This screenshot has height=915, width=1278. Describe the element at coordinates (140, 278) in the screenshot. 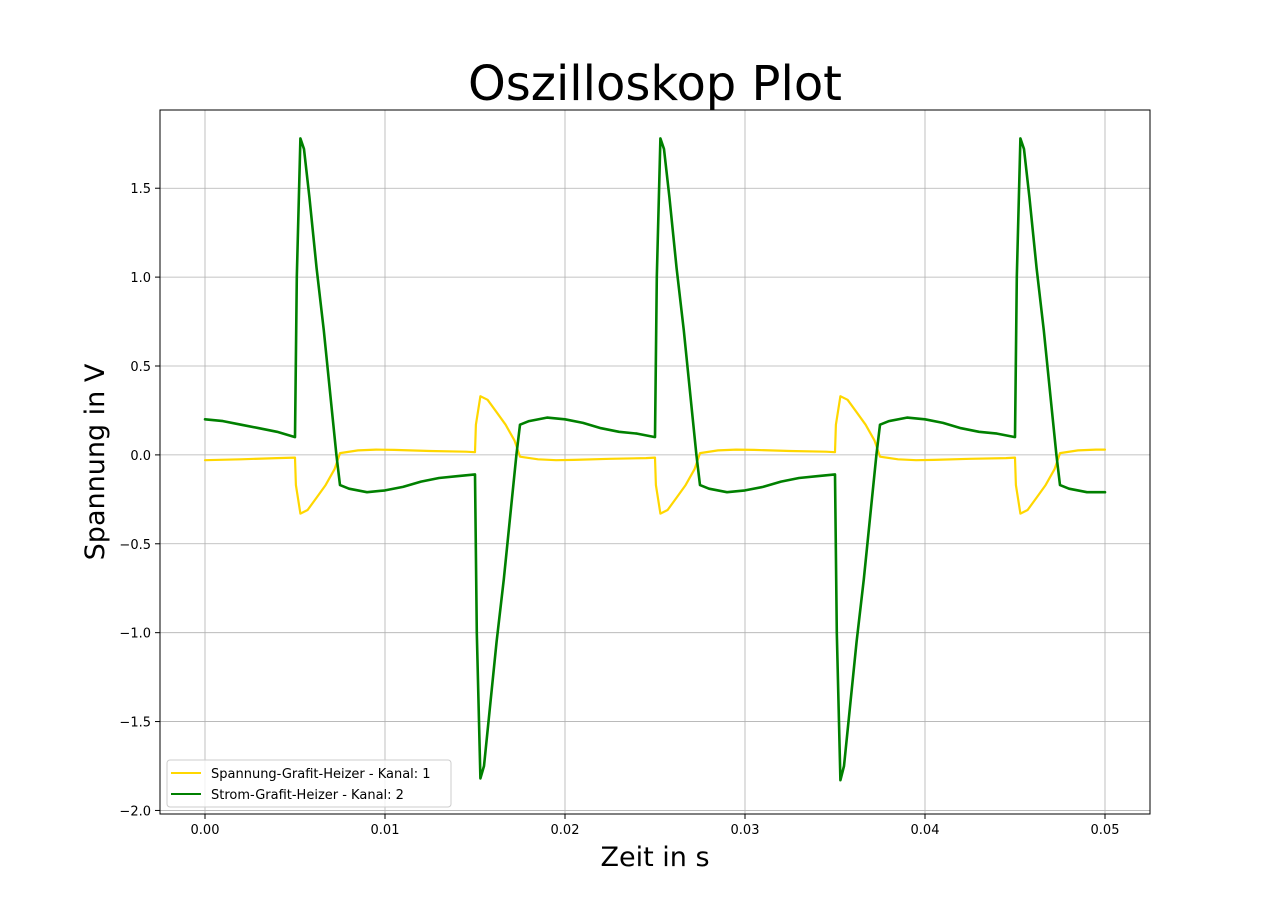

I see `y-tick-label: 1.0` at that location.